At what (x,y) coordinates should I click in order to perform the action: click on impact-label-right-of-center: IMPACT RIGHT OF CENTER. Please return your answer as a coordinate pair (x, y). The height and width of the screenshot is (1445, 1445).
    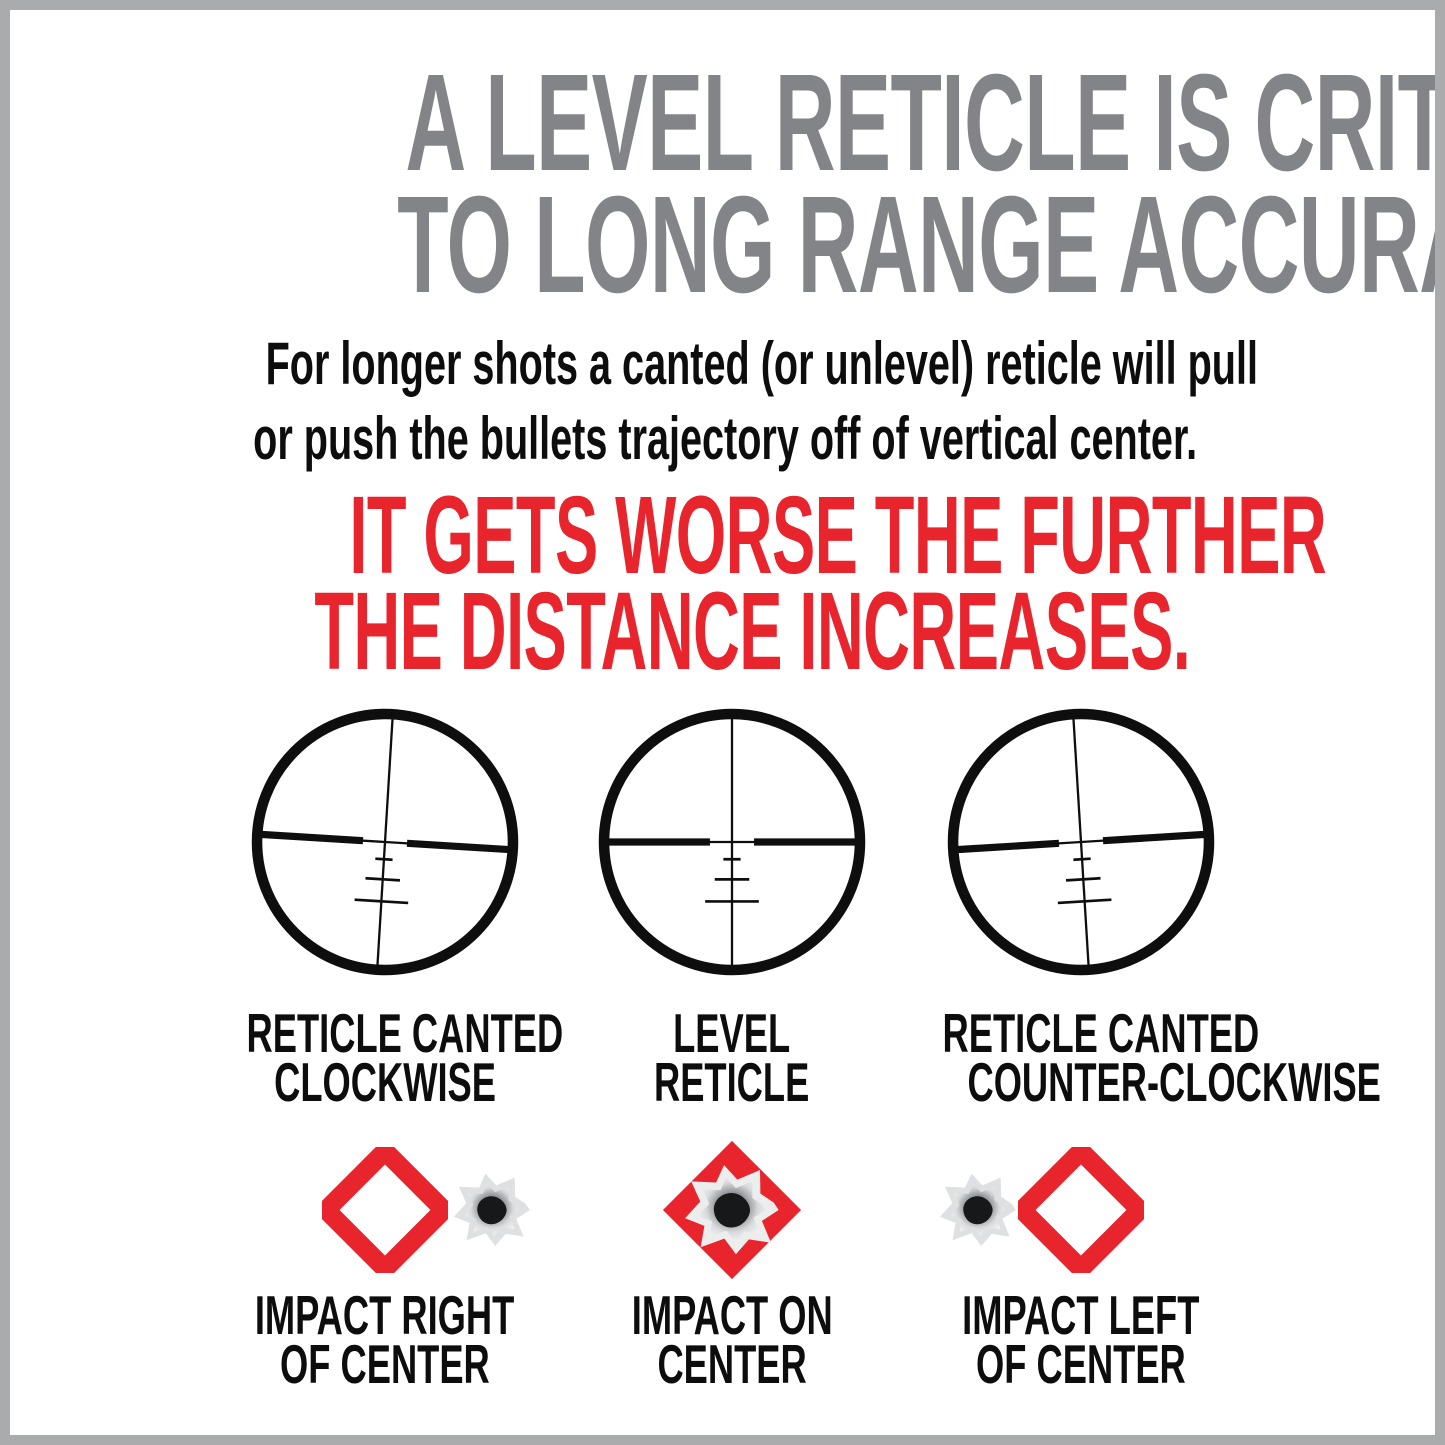
    Looking at the image, I should click on (385, 1339).